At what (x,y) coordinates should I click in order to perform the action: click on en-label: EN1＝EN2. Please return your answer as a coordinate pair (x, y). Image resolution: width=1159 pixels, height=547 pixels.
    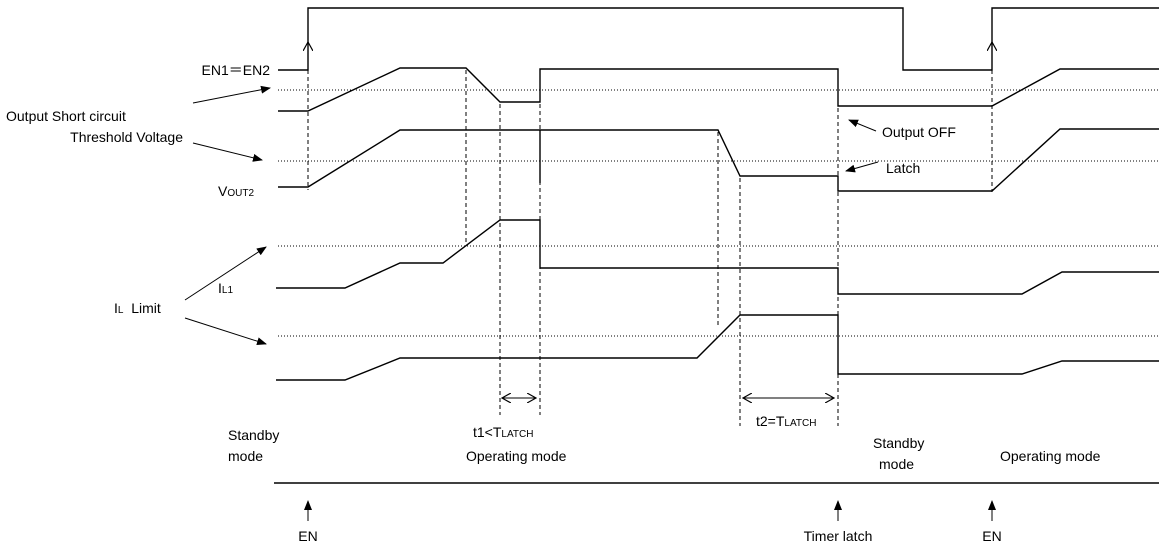
    Looking at the image, I should click on (236, 70).